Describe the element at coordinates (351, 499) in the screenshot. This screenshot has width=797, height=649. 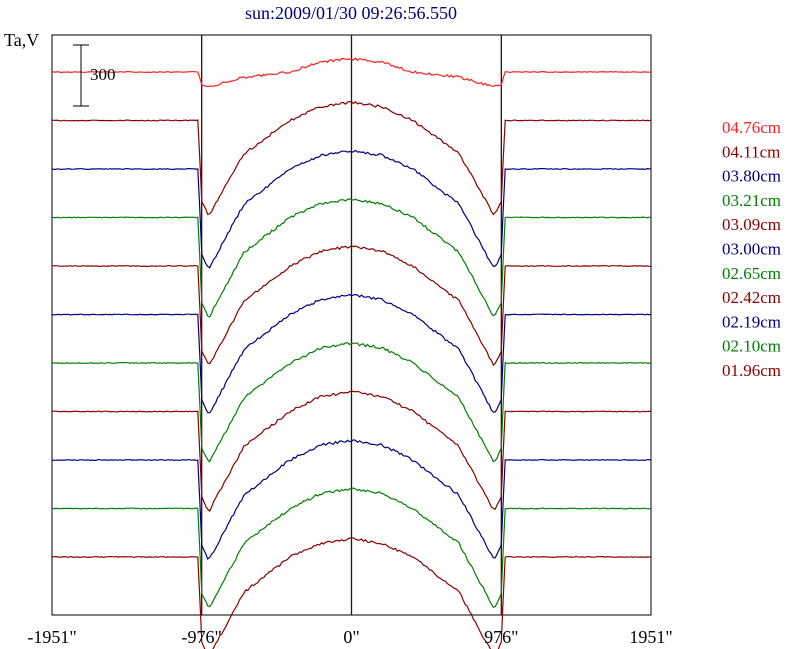
I see `series-line-02.19cm` at that location.